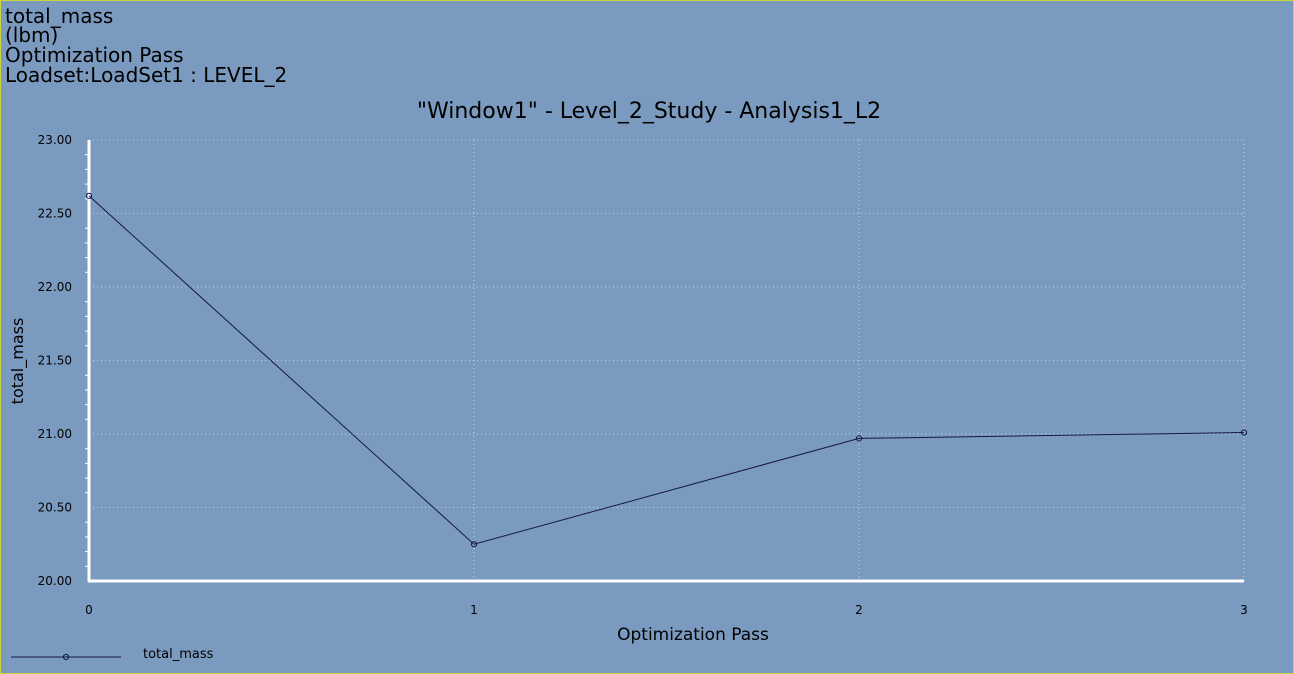 Image resolution: width=1294 pixels, height=674 pixels. I want to click on y-tick-label: 20.50, so click(55, 508).